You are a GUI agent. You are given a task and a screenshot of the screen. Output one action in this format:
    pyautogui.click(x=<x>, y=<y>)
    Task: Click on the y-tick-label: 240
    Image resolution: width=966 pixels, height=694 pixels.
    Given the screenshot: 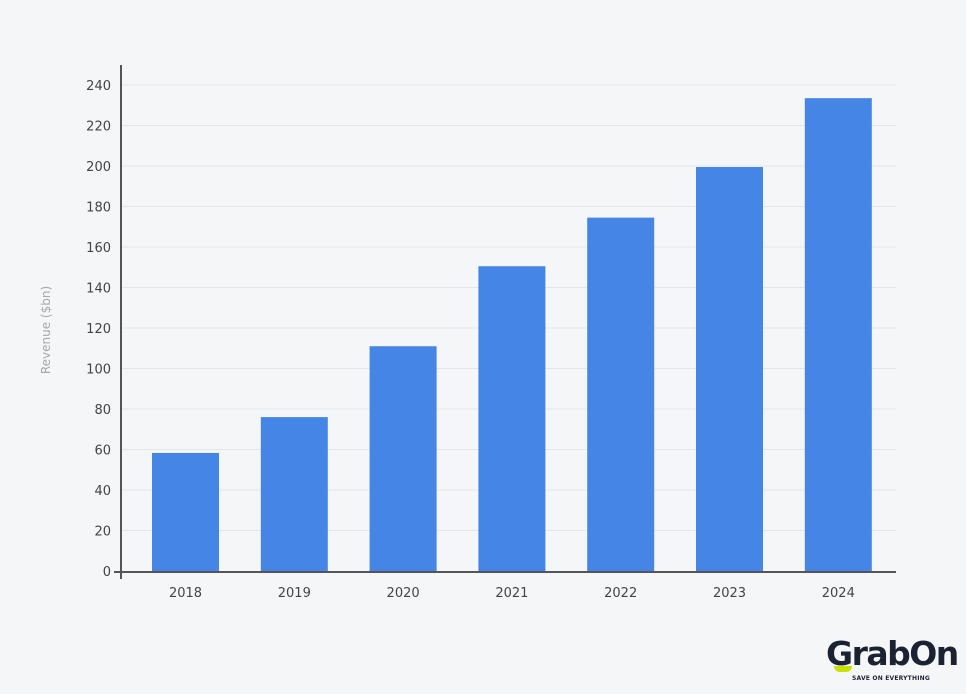 What is the action you would take?
    pyautogui.click(x=98, y=86)
    